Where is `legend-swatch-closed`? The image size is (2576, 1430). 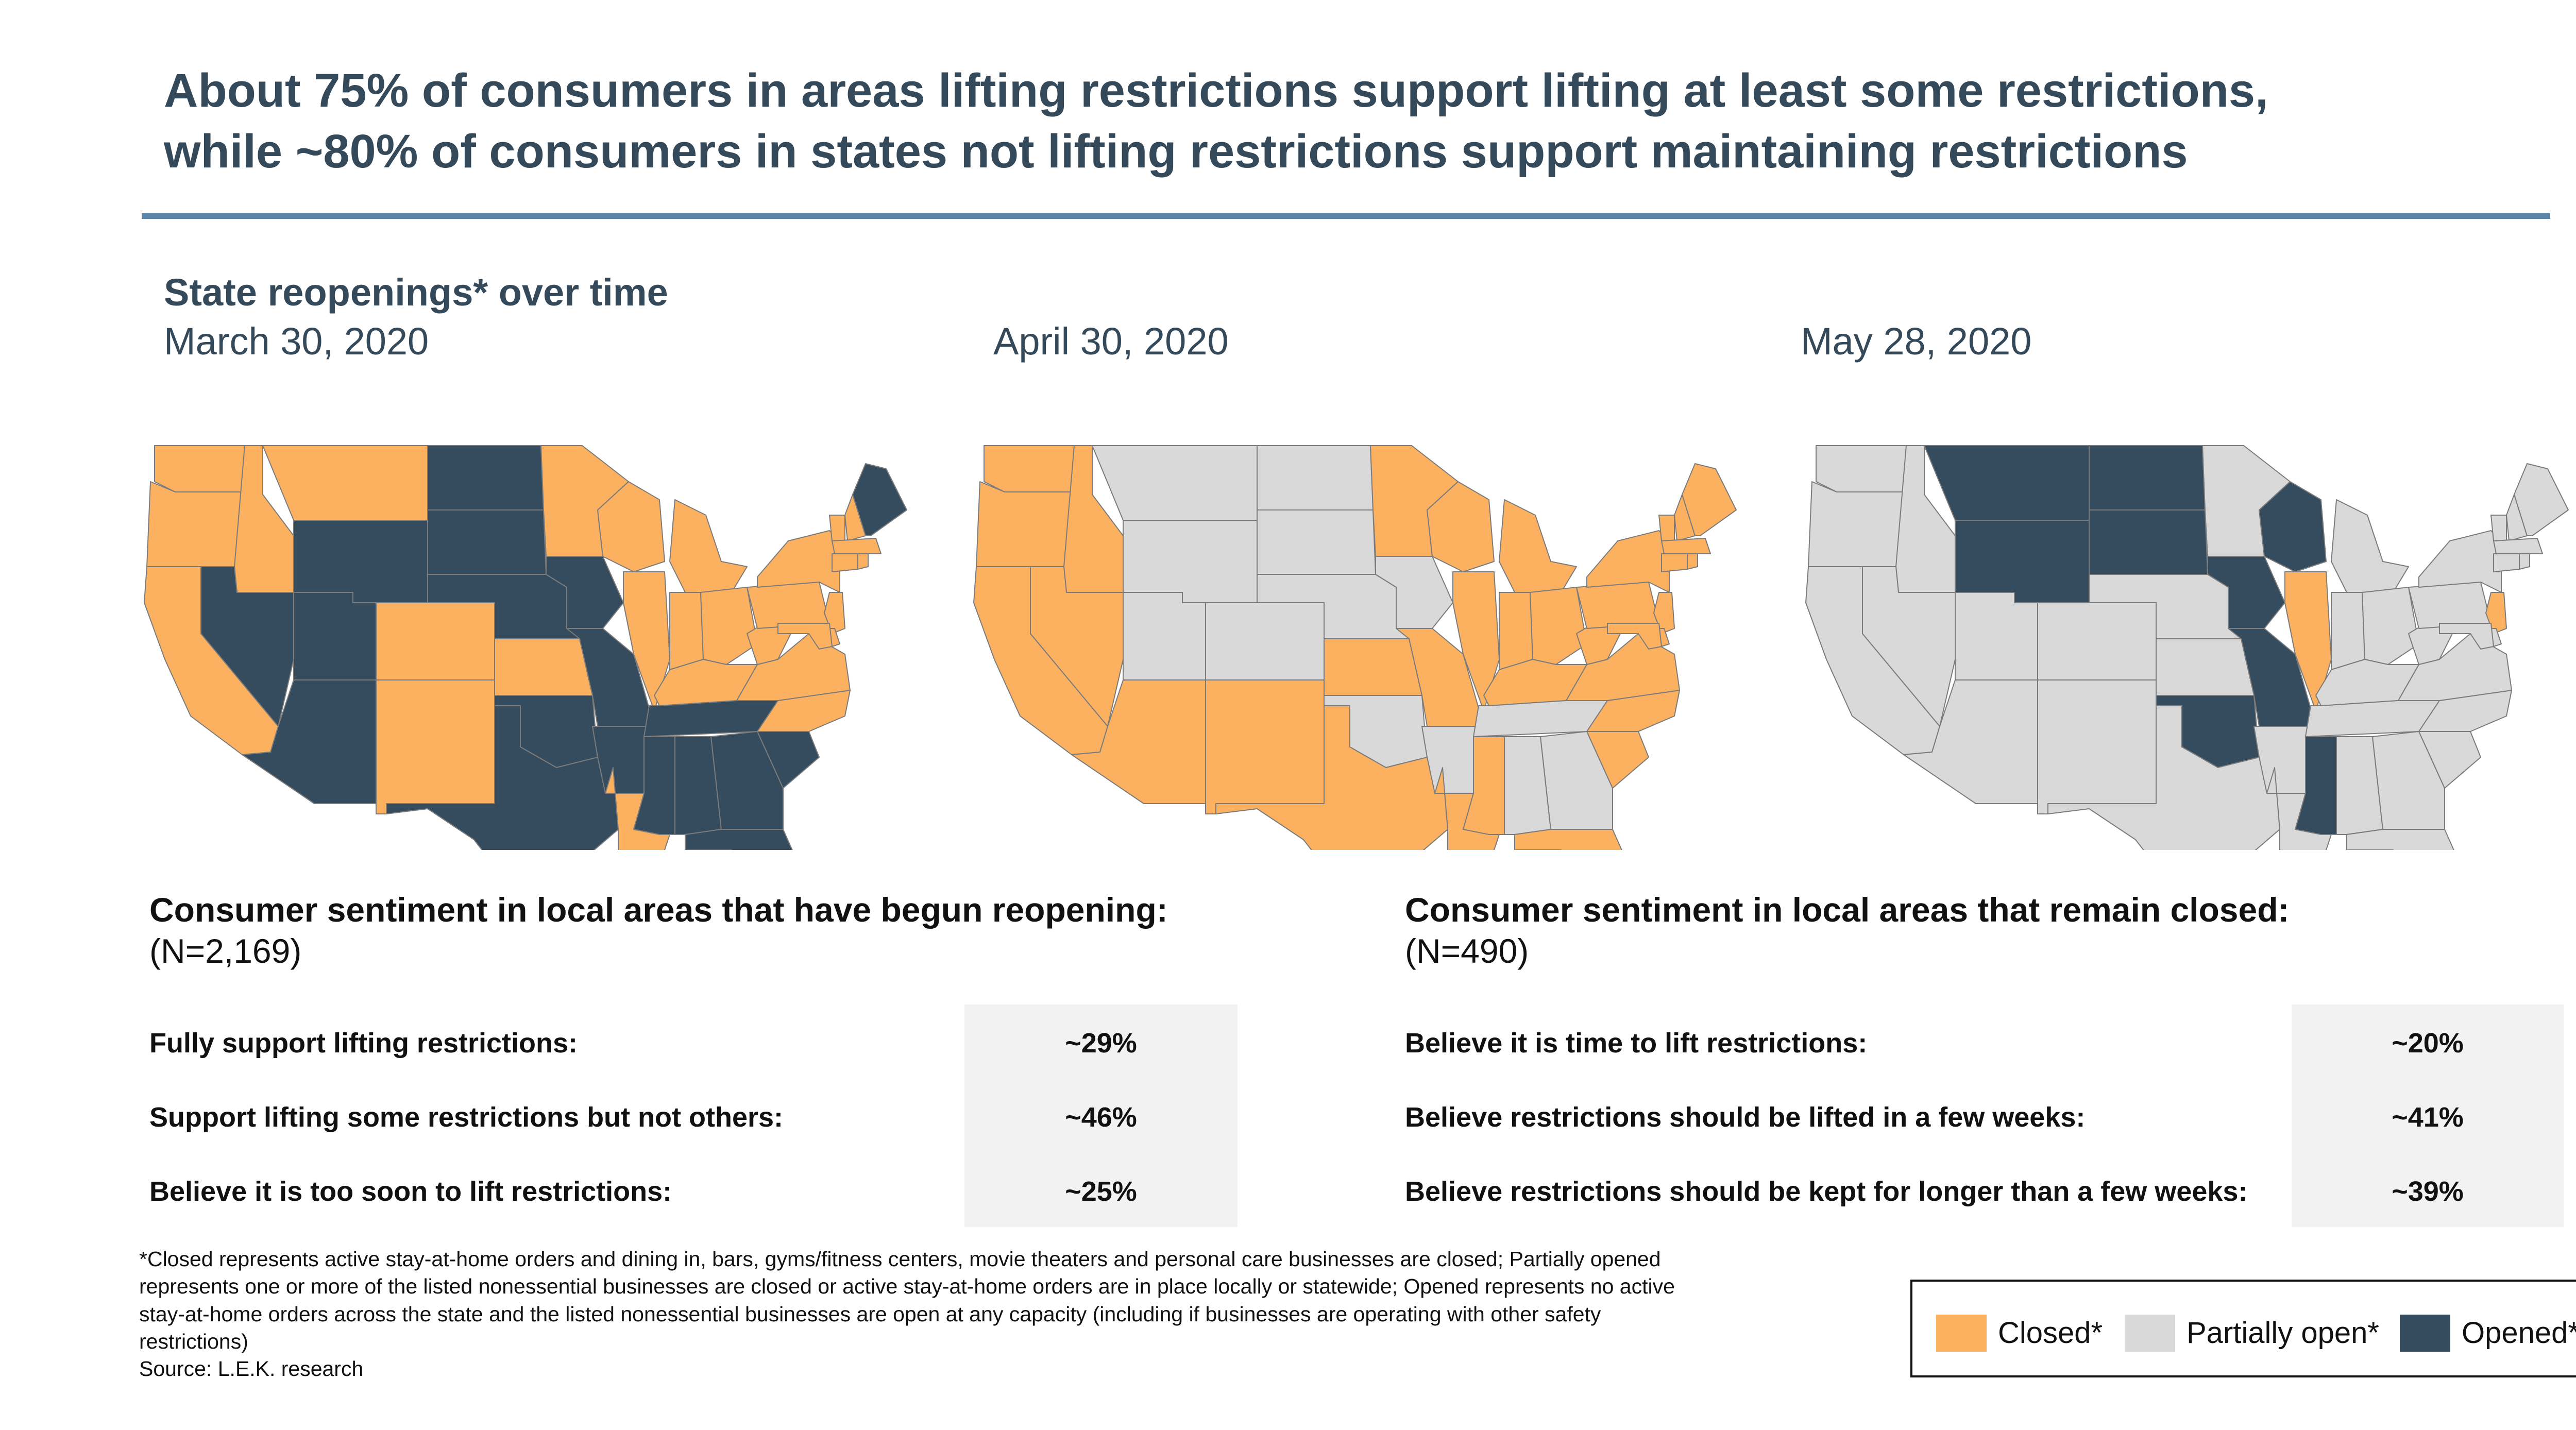 legend-swatch-closed is located at coordinates (1961, 1333).